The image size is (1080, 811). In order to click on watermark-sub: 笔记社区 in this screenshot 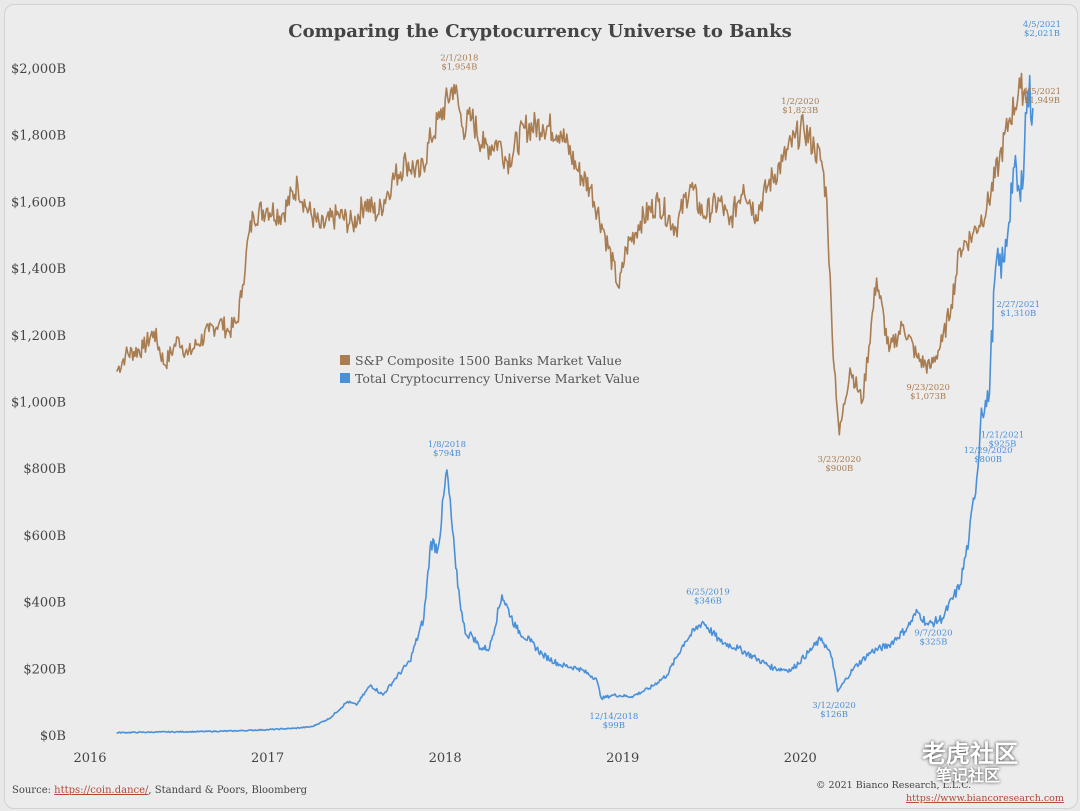, I will do `click(968, 775)`.